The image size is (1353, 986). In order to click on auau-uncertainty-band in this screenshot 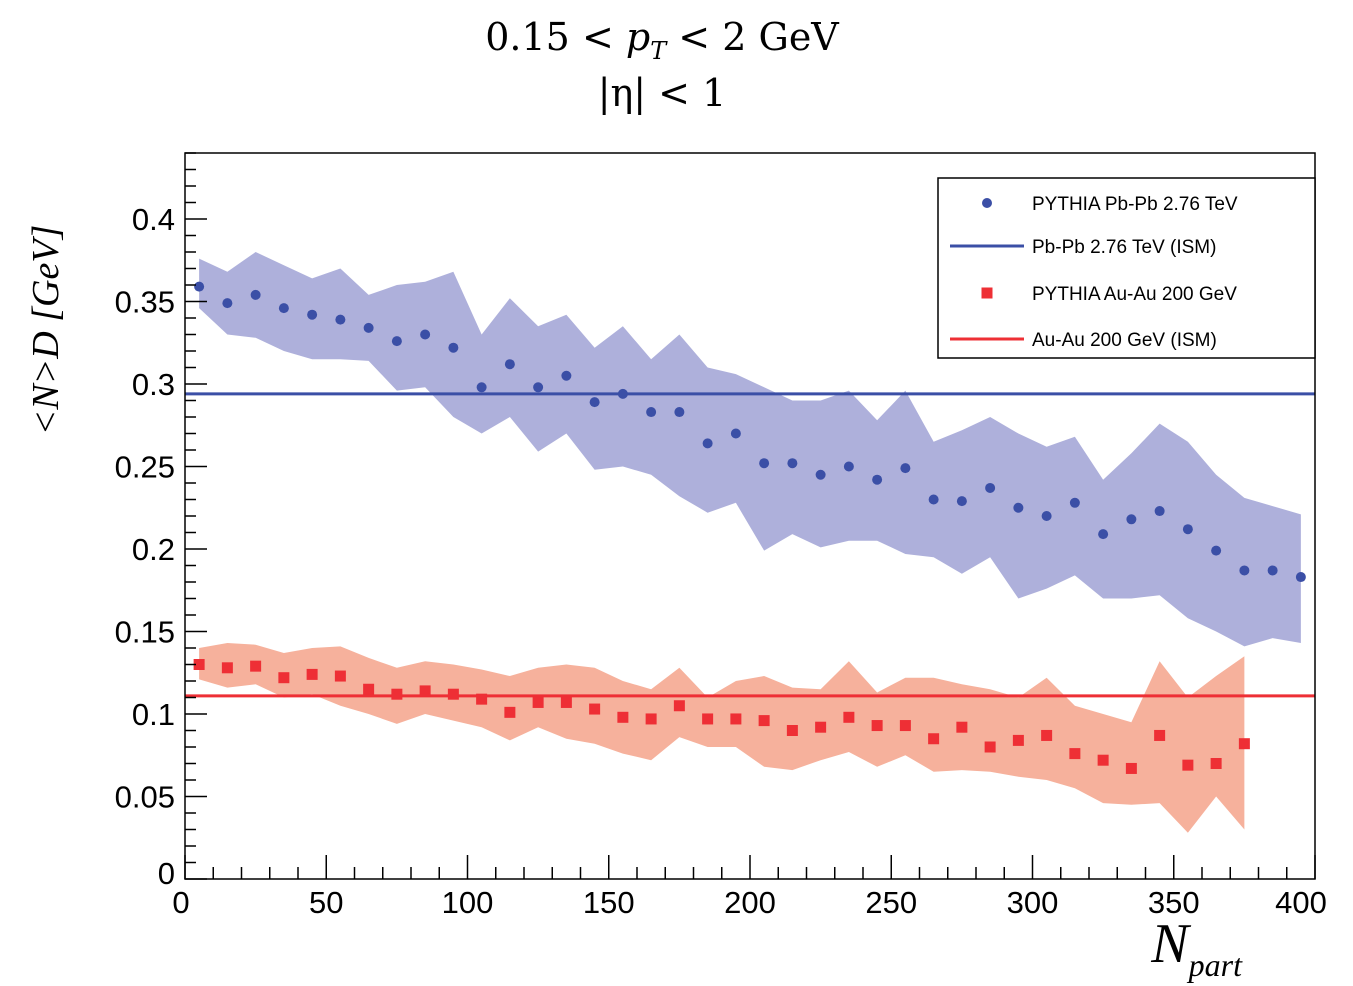, I will do `click(722, 738)`.